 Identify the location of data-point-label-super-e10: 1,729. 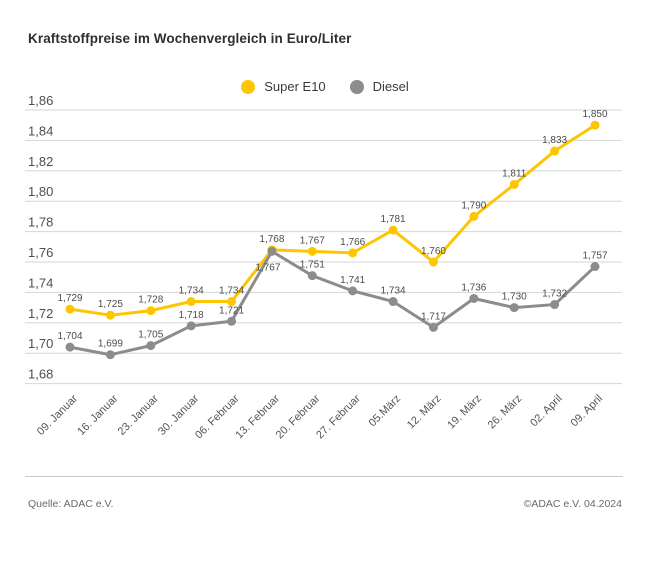
(69, 298).